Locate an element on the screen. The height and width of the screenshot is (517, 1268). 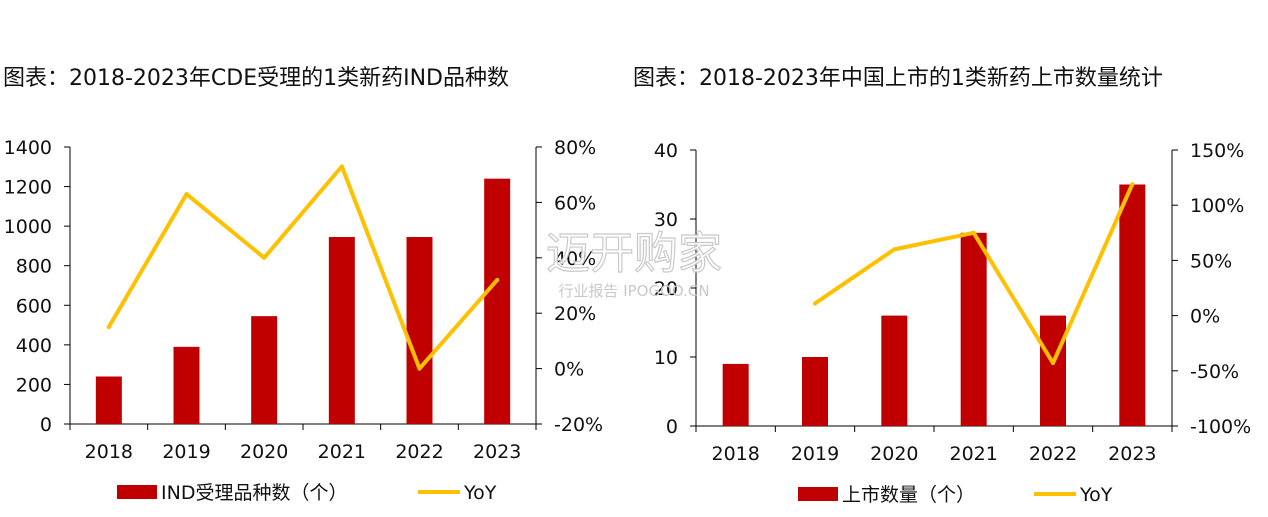
y-left-tick-label: 10 is located at coordinates (666, 358).